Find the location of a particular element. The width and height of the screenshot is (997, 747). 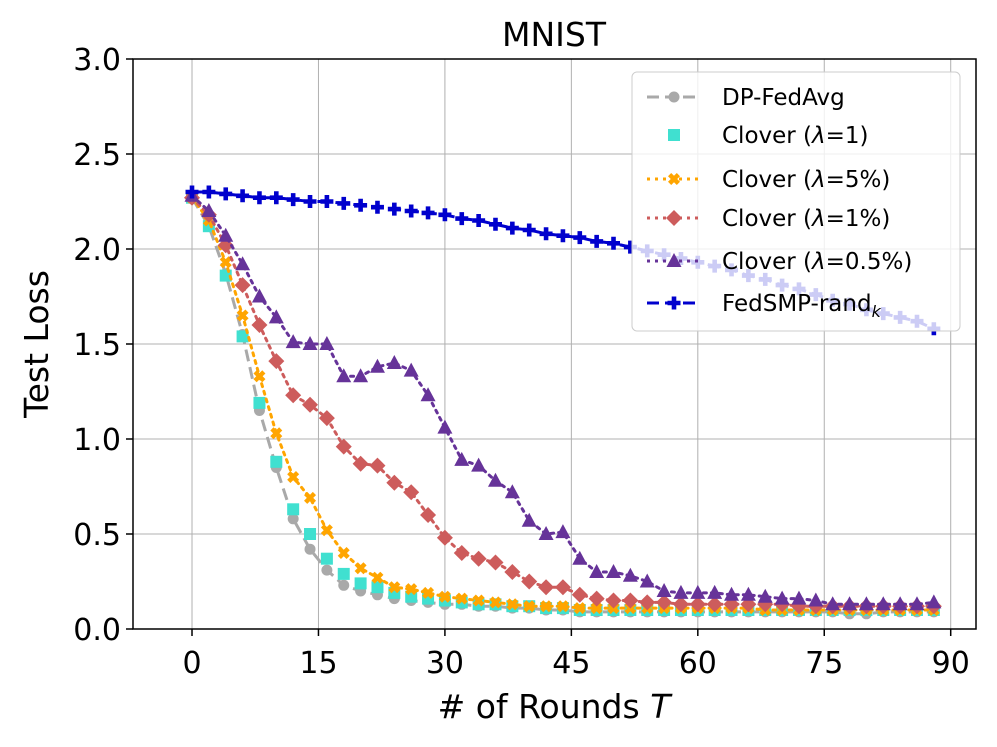

y-tick-label: 2.5 is located at coordinates (97, 155).